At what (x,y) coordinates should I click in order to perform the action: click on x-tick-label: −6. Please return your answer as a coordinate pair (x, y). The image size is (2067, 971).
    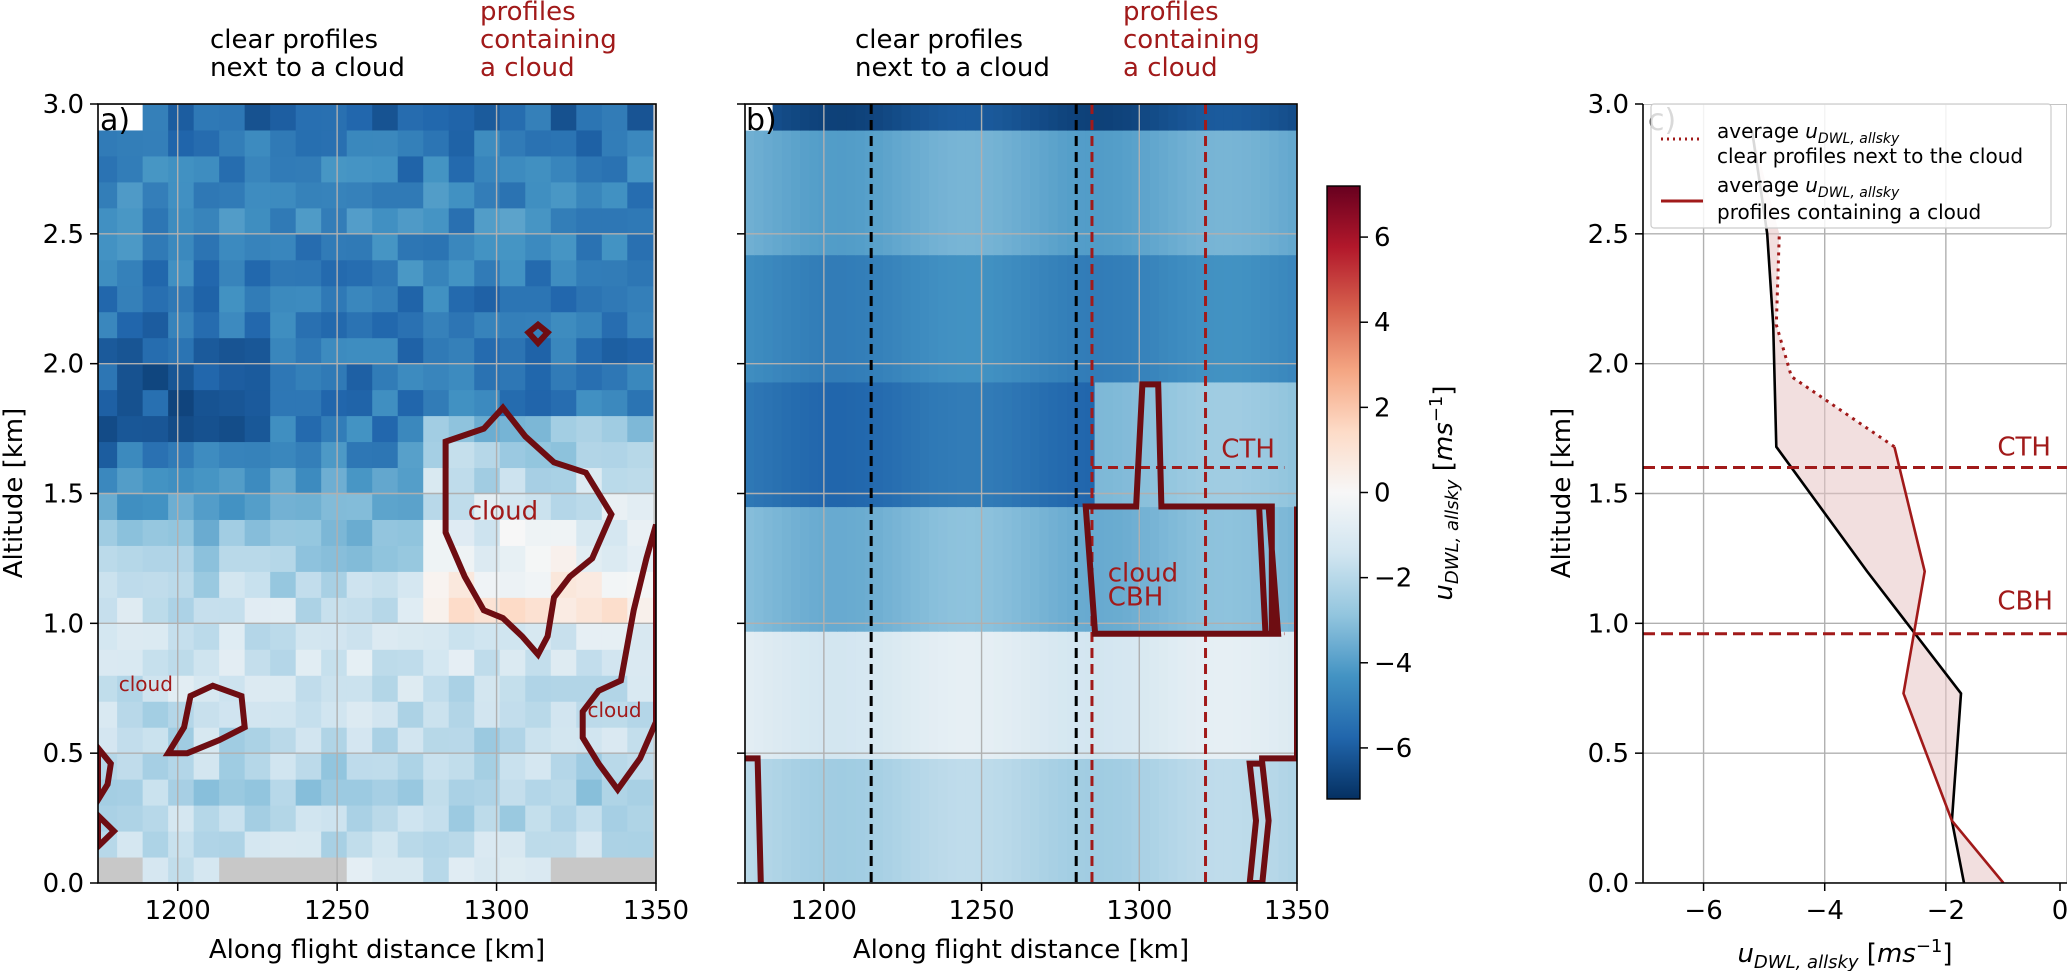
    Looking at the image, I should click on (1703, 911).